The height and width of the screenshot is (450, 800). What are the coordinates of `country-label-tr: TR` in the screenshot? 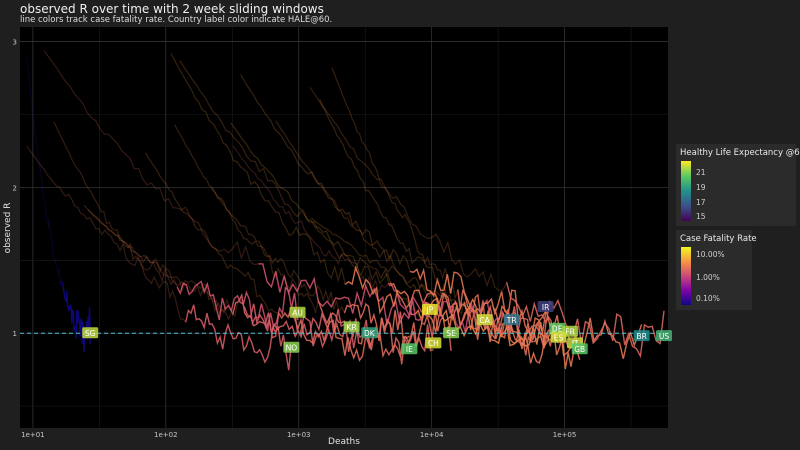 It's located at (511, 320).